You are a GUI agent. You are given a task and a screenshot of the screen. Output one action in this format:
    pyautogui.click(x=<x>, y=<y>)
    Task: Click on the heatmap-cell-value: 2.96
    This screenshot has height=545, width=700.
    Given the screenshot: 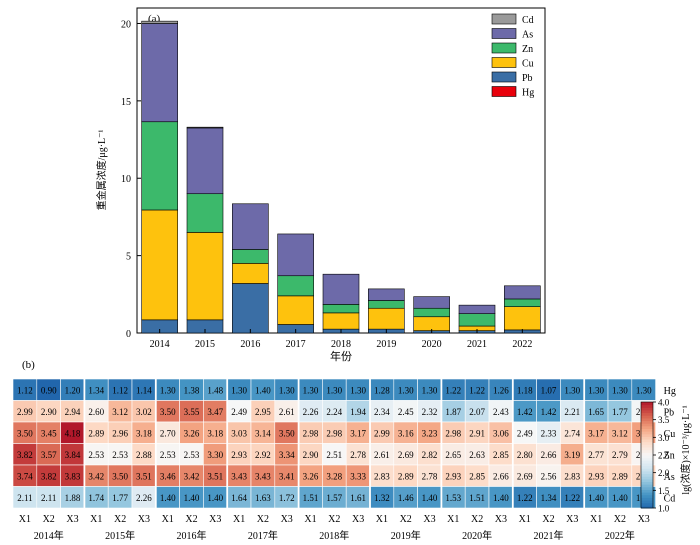 What is the action you would take?
    pyautogui.click(x=120, y=433)
    